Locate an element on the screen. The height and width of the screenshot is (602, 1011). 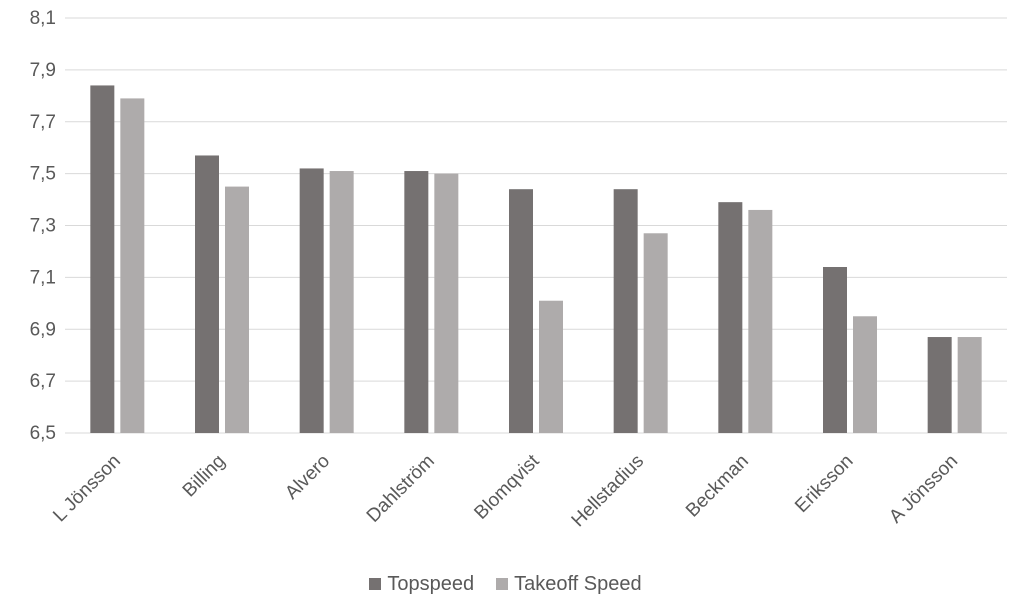
x-category-label: Blomqvist is located at coordinates (507, 487).